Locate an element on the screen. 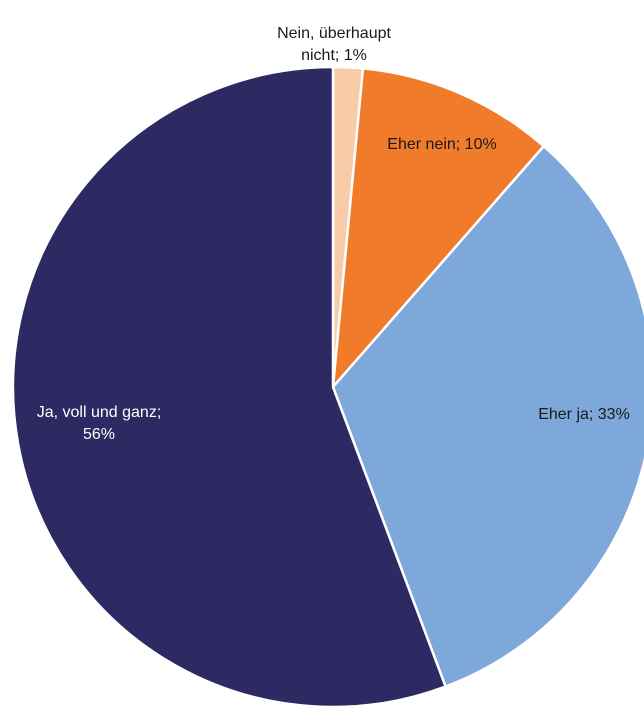  data-label-line: Eher ja; 33% is located at coordinates (584, 414).